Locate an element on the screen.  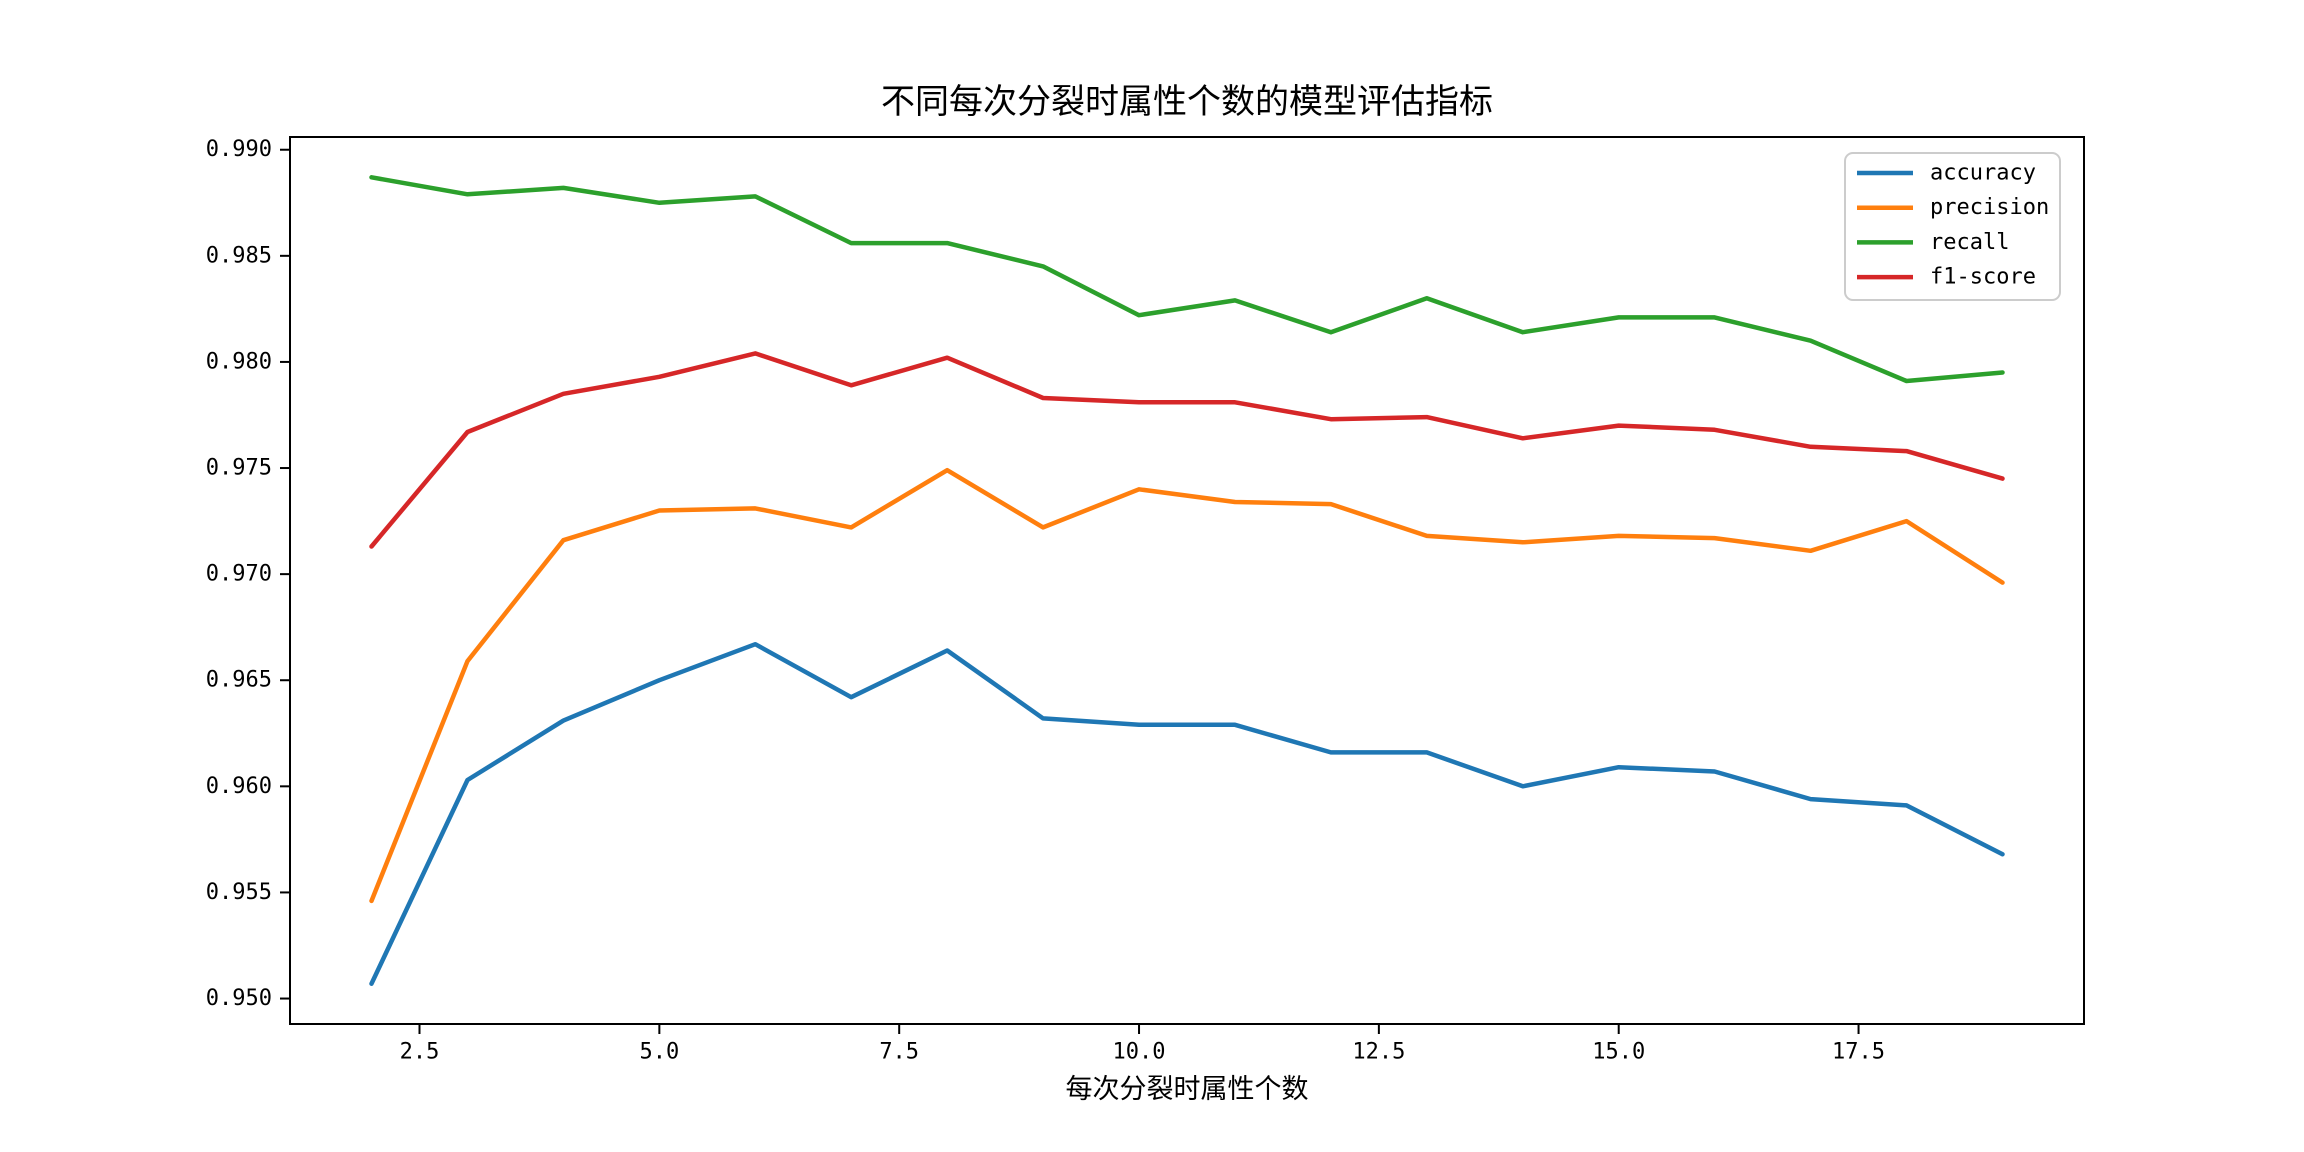
x-tick-label: 12.5 is located at coordinates (1378, 1052).